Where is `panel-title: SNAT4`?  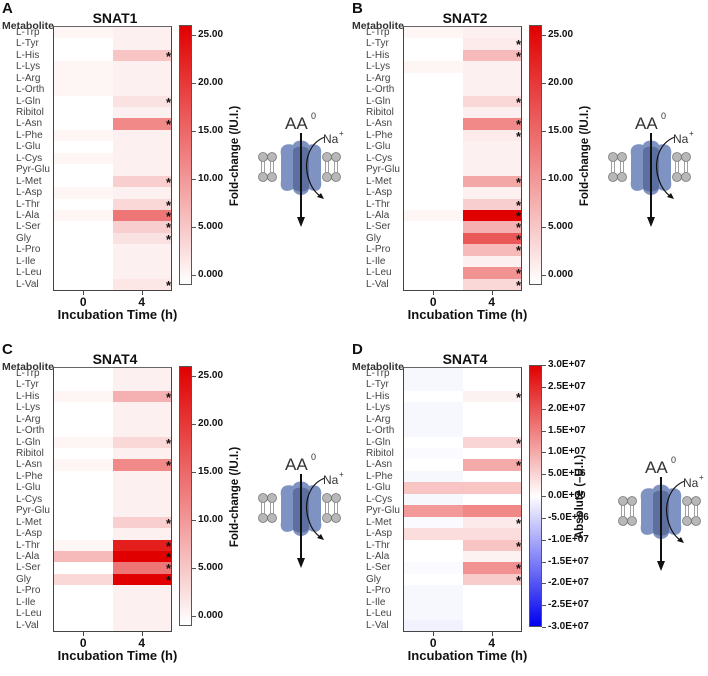
panel-title: SNAT4 is located at coordinates (465, 359).